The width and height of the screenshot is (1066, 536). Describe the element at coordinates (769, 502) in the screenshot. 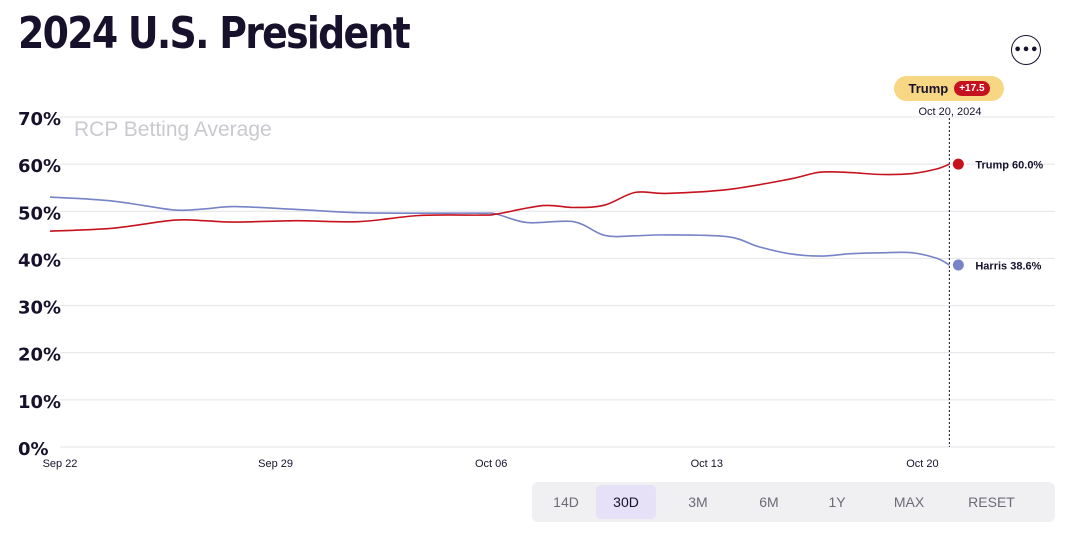

I see `range-button-6m: 6M` at that location.